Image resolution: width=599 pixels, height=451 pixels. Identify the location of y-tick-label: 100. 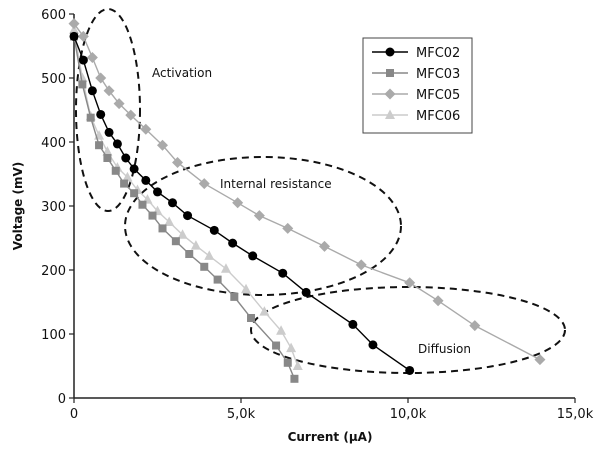
(53, 335).